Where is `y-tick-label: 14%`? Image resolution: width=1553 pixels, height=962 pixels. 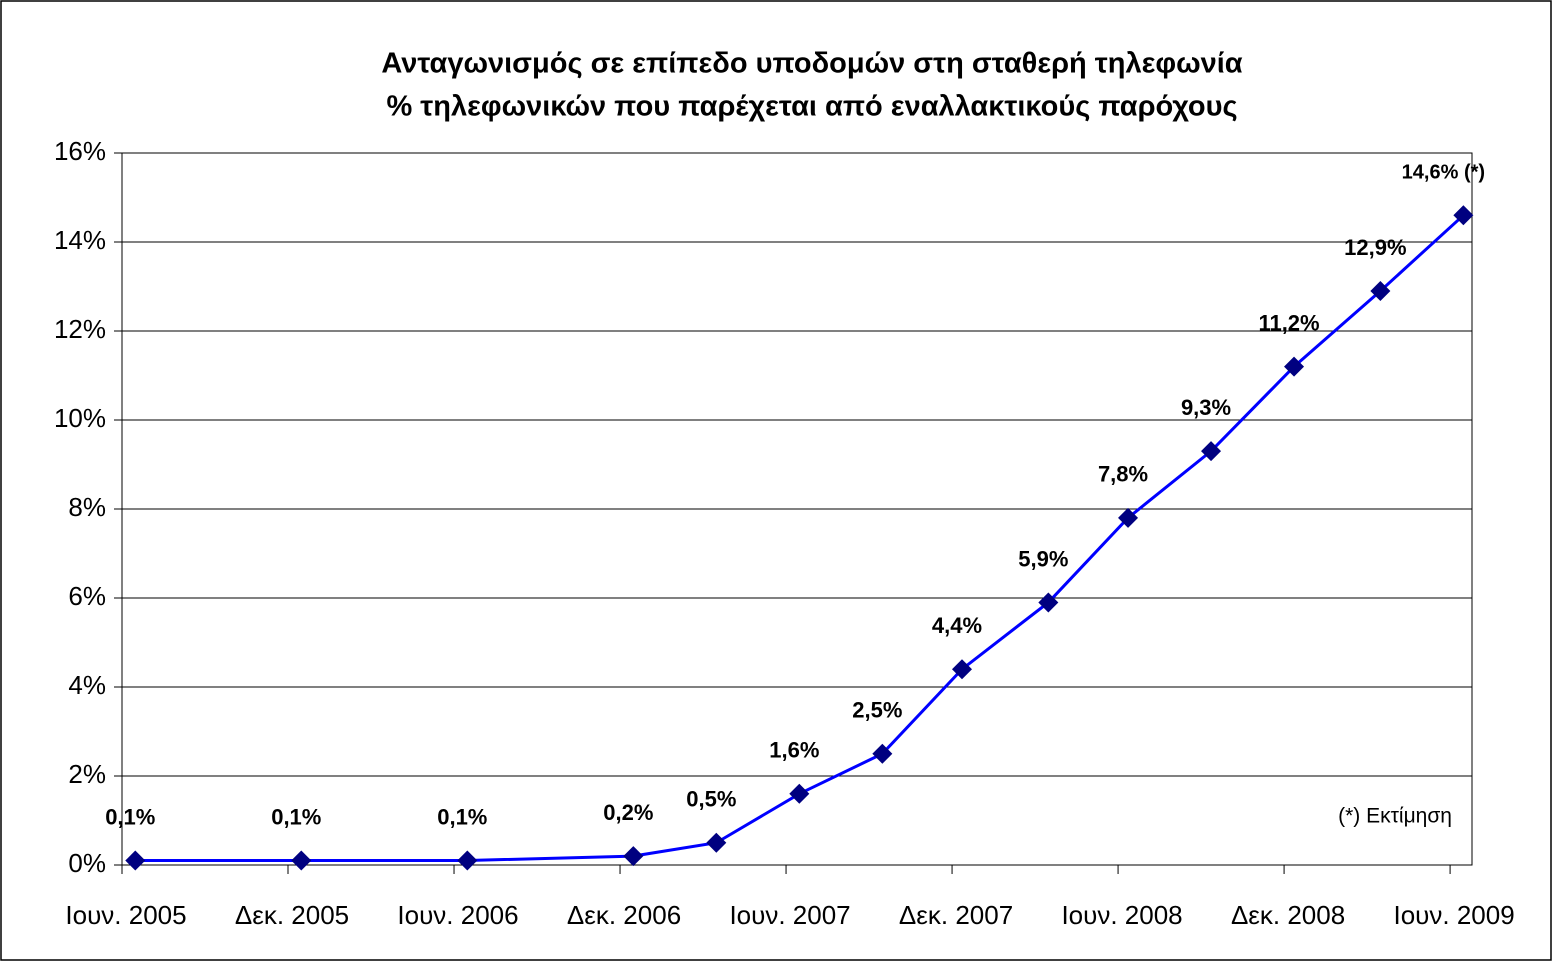
y-tick-label: 14% is located at coordinates (80, 240).